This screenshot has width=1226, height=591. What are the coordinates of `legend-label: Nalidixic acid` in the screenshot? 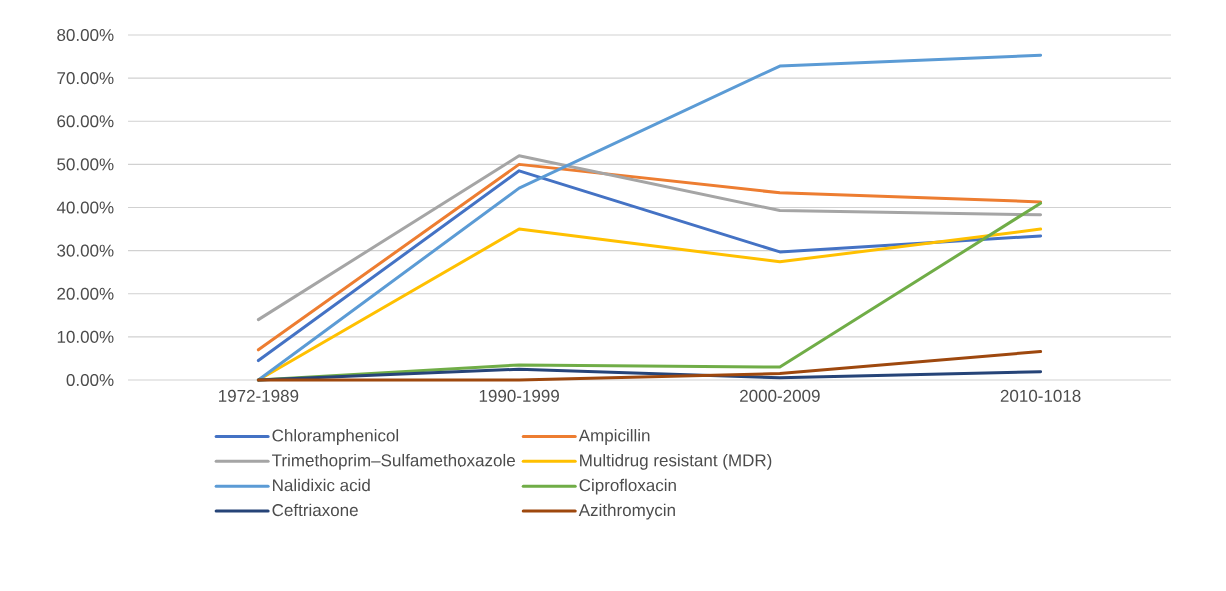 It's located at (321, 485).